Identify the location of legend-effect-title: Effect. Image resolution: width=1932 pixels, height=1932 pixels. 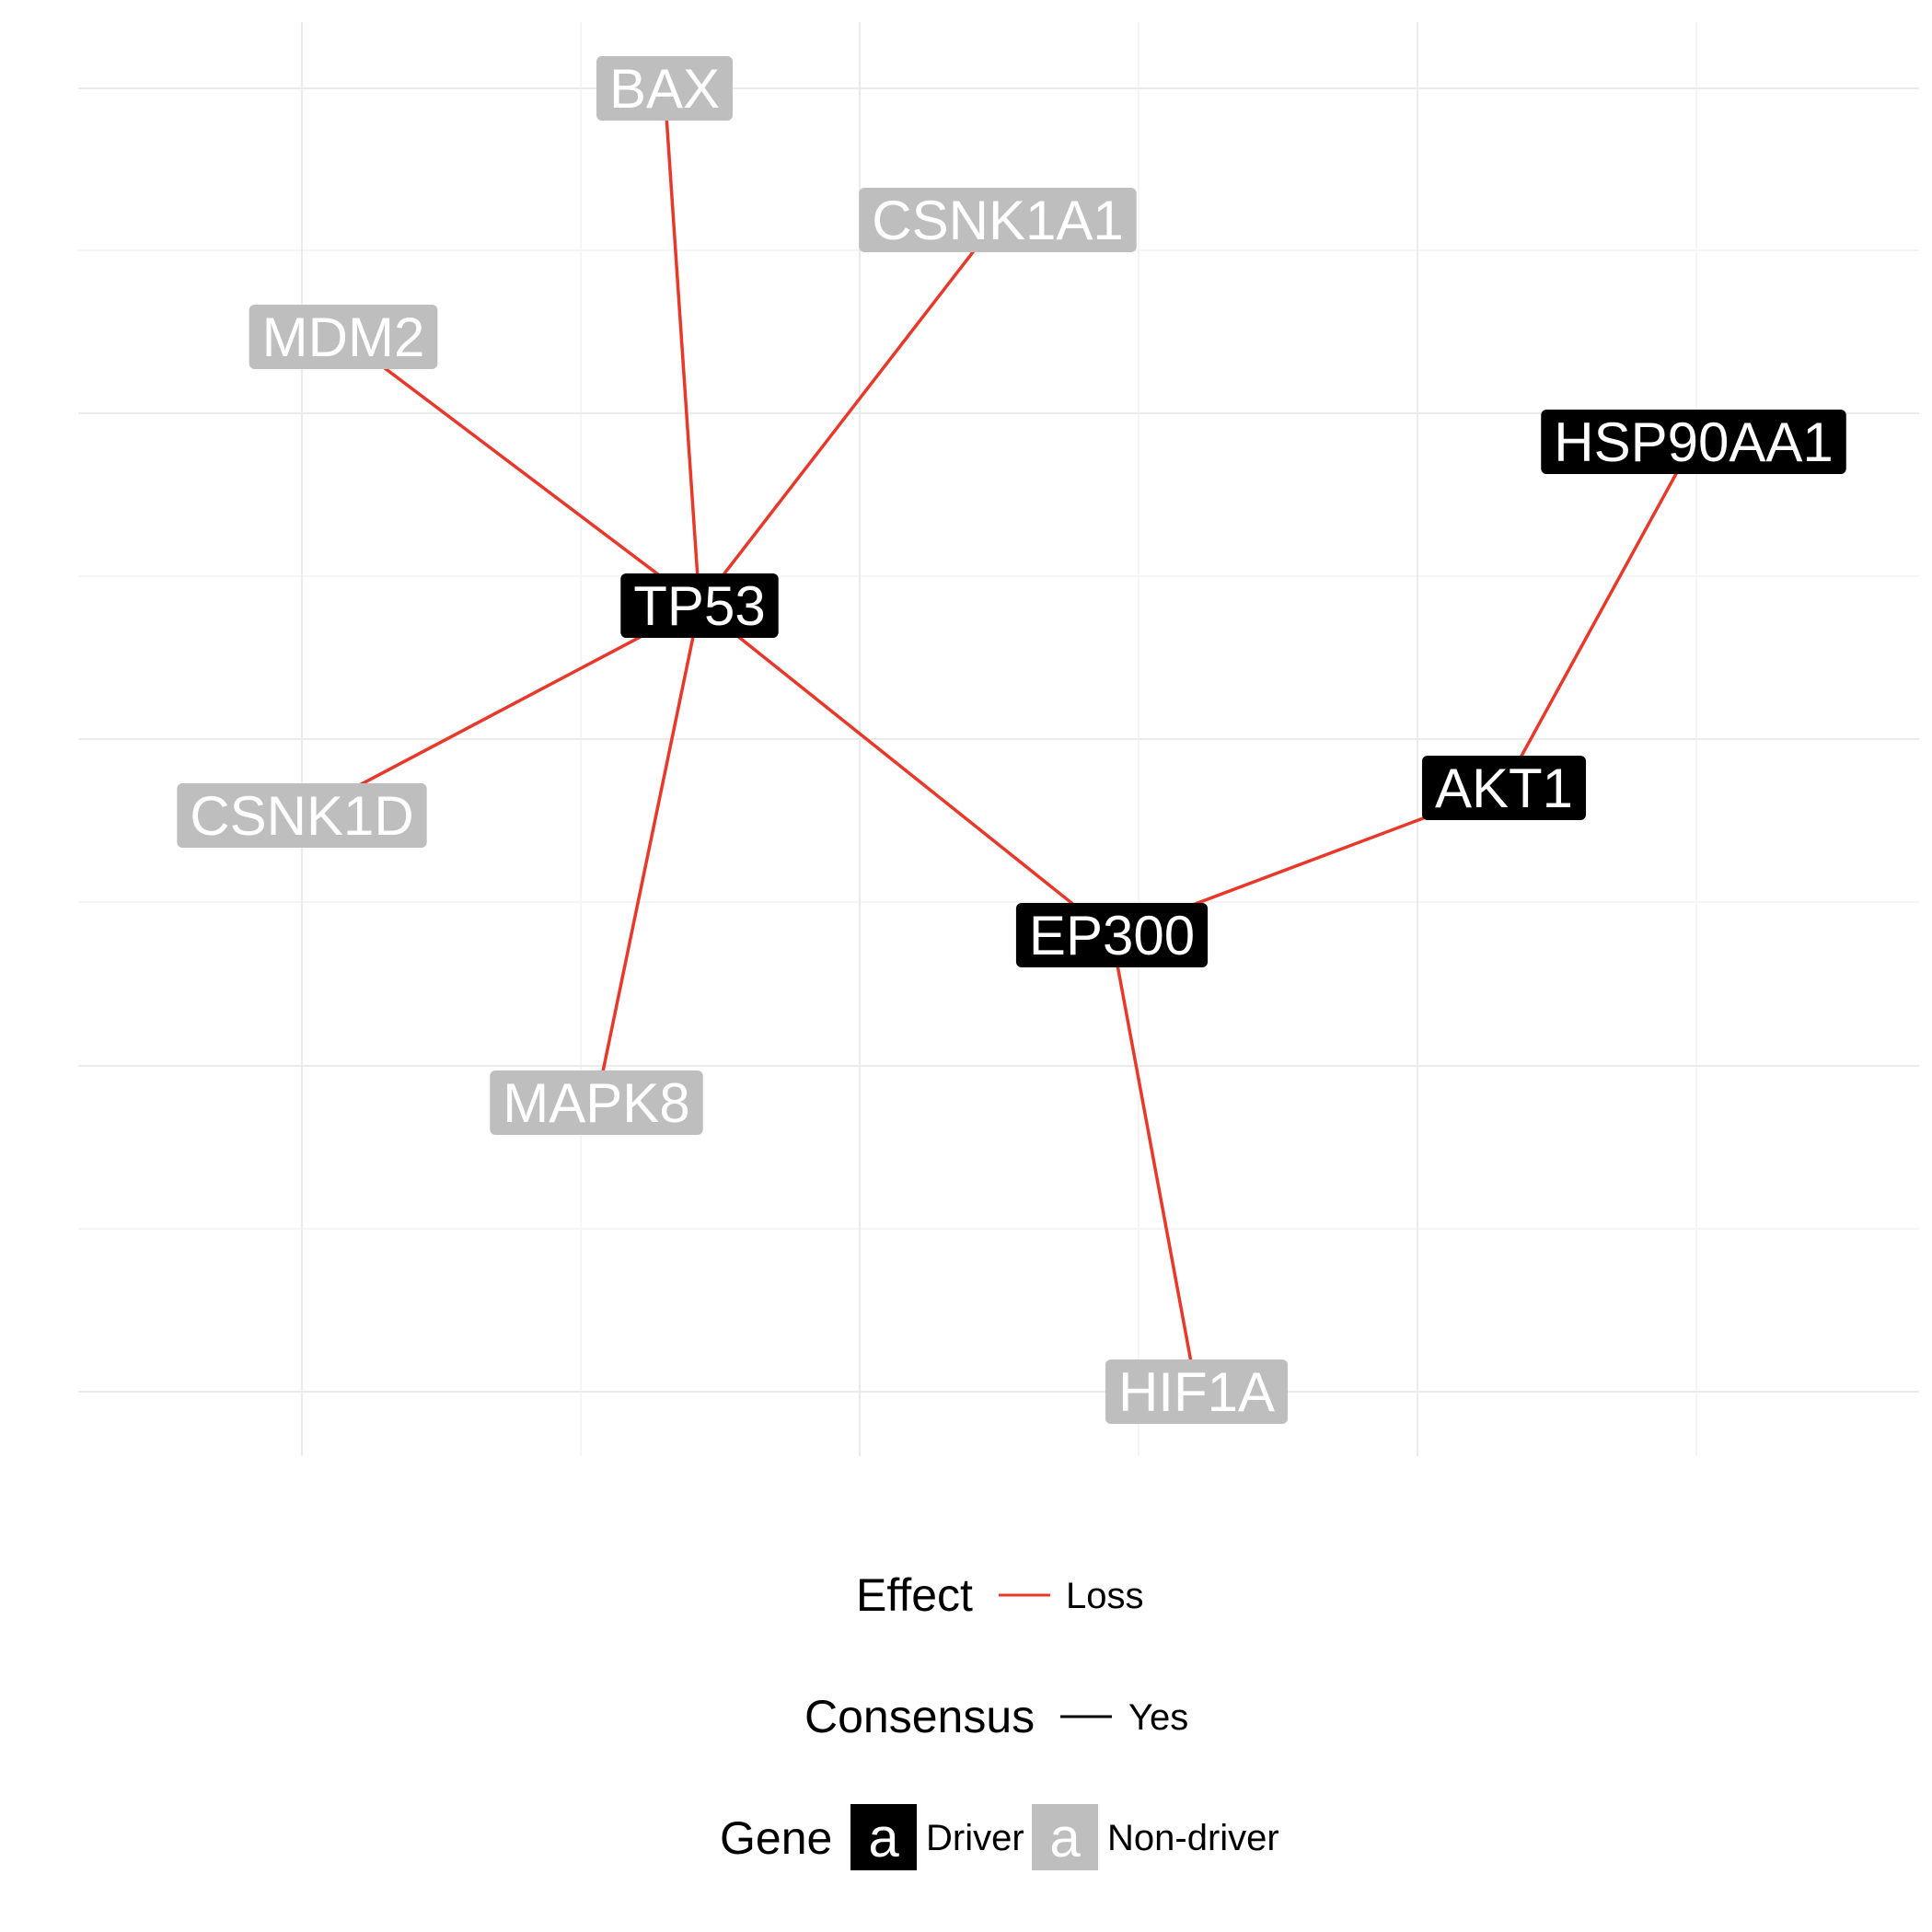
(915, 1595).